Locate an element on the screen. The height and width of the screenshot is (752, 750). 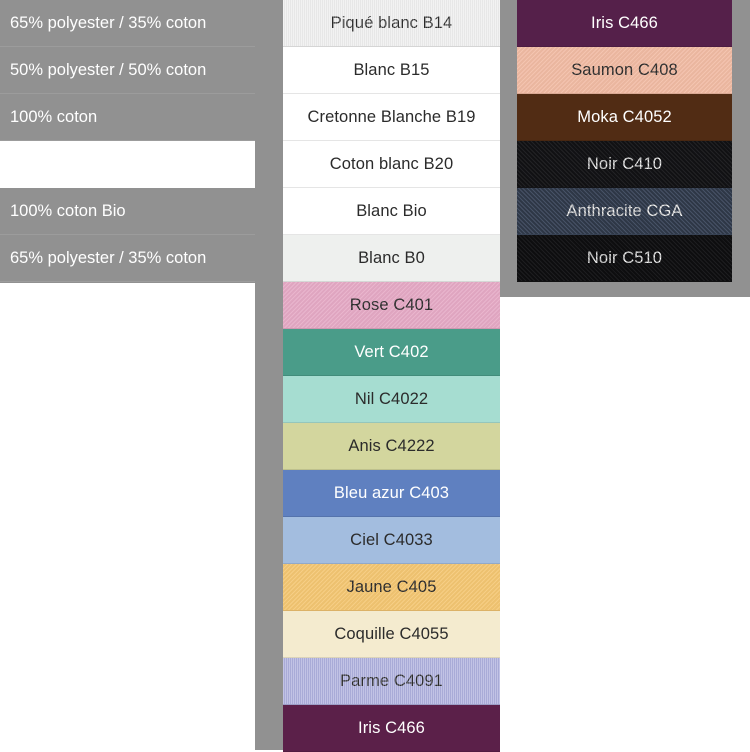
swatch-label: Vert C402 is located at coordinates (391, 351).